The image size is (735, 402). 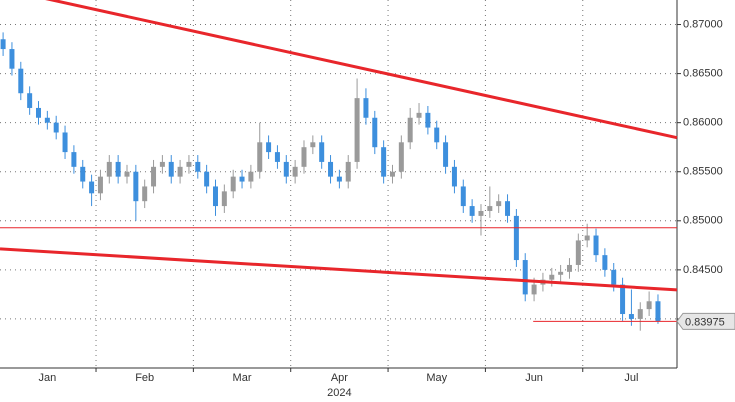 I want to click on x-tick-label: Mar, so click(x=242, y=378).